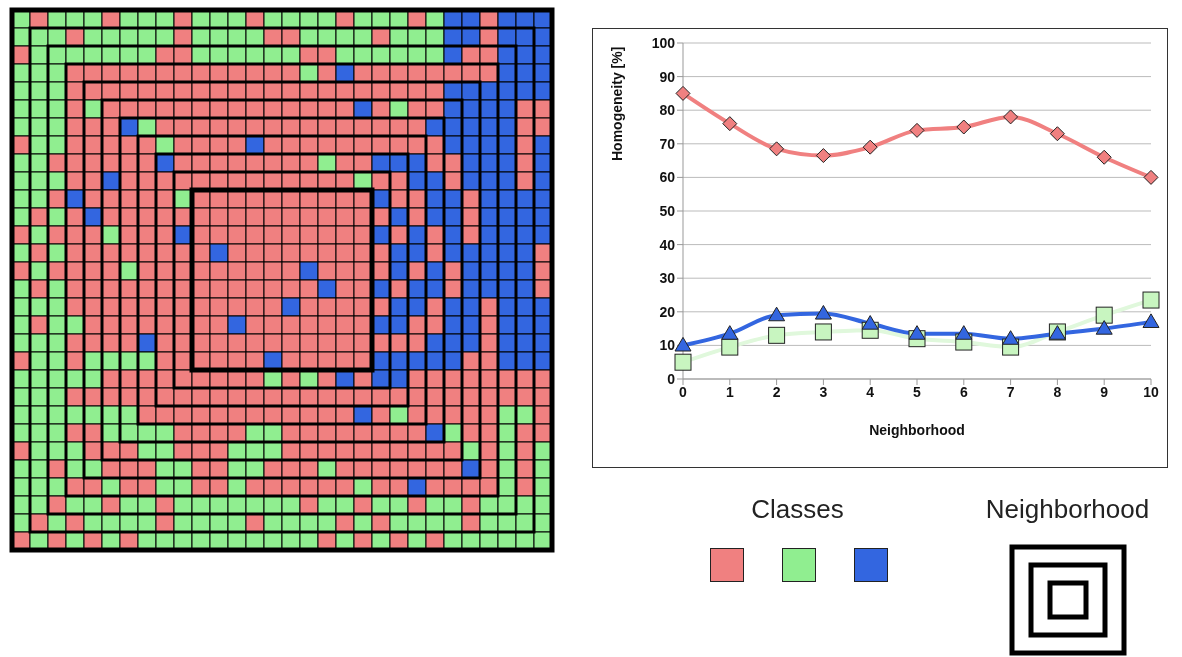 The width and height of the screenshot is (1182, 657). What do you see at coordinates (1151, 391) in the screenshot?
I see `x-tick-label: 10` at bounding box center [1151, 391].